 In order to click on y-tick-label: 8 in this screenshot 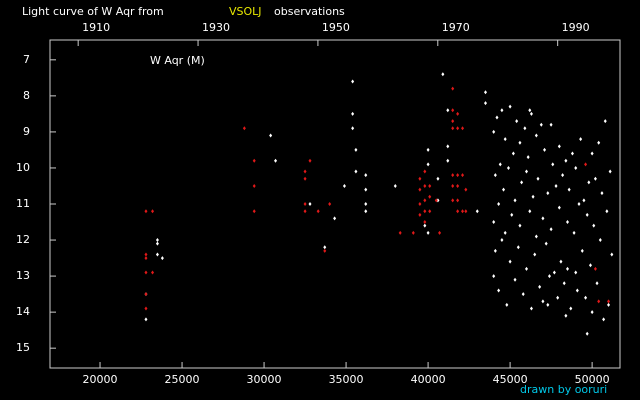, I will do `click(26, 95)`.